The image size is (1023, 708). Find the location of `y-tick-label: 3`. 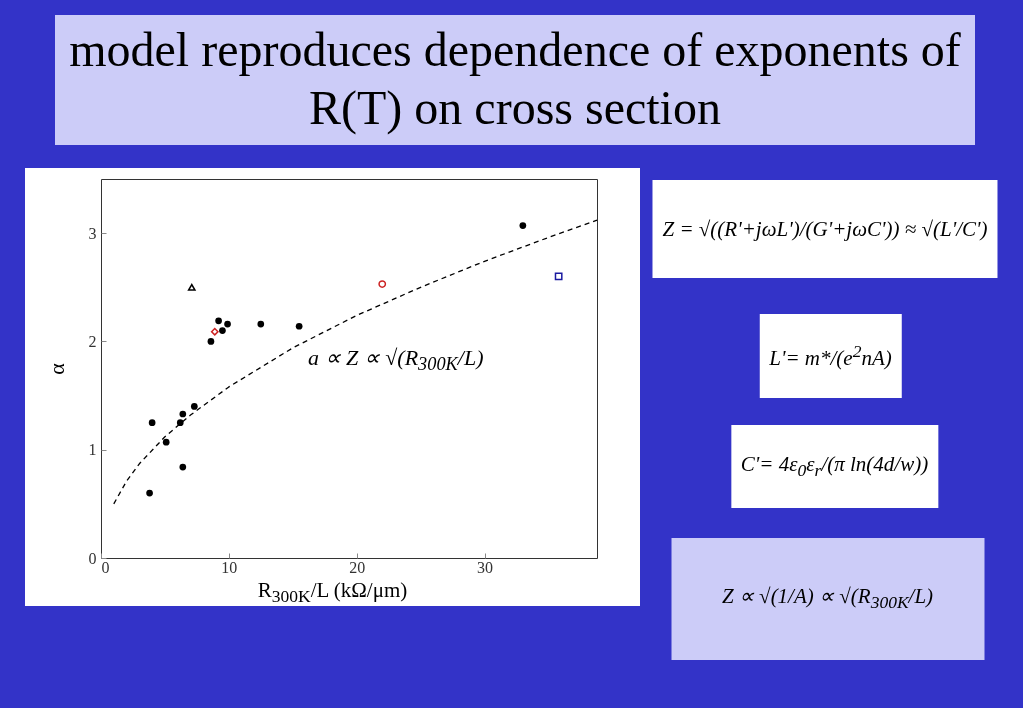

y-tick-label: 3 is located at coordinates (92, 233).